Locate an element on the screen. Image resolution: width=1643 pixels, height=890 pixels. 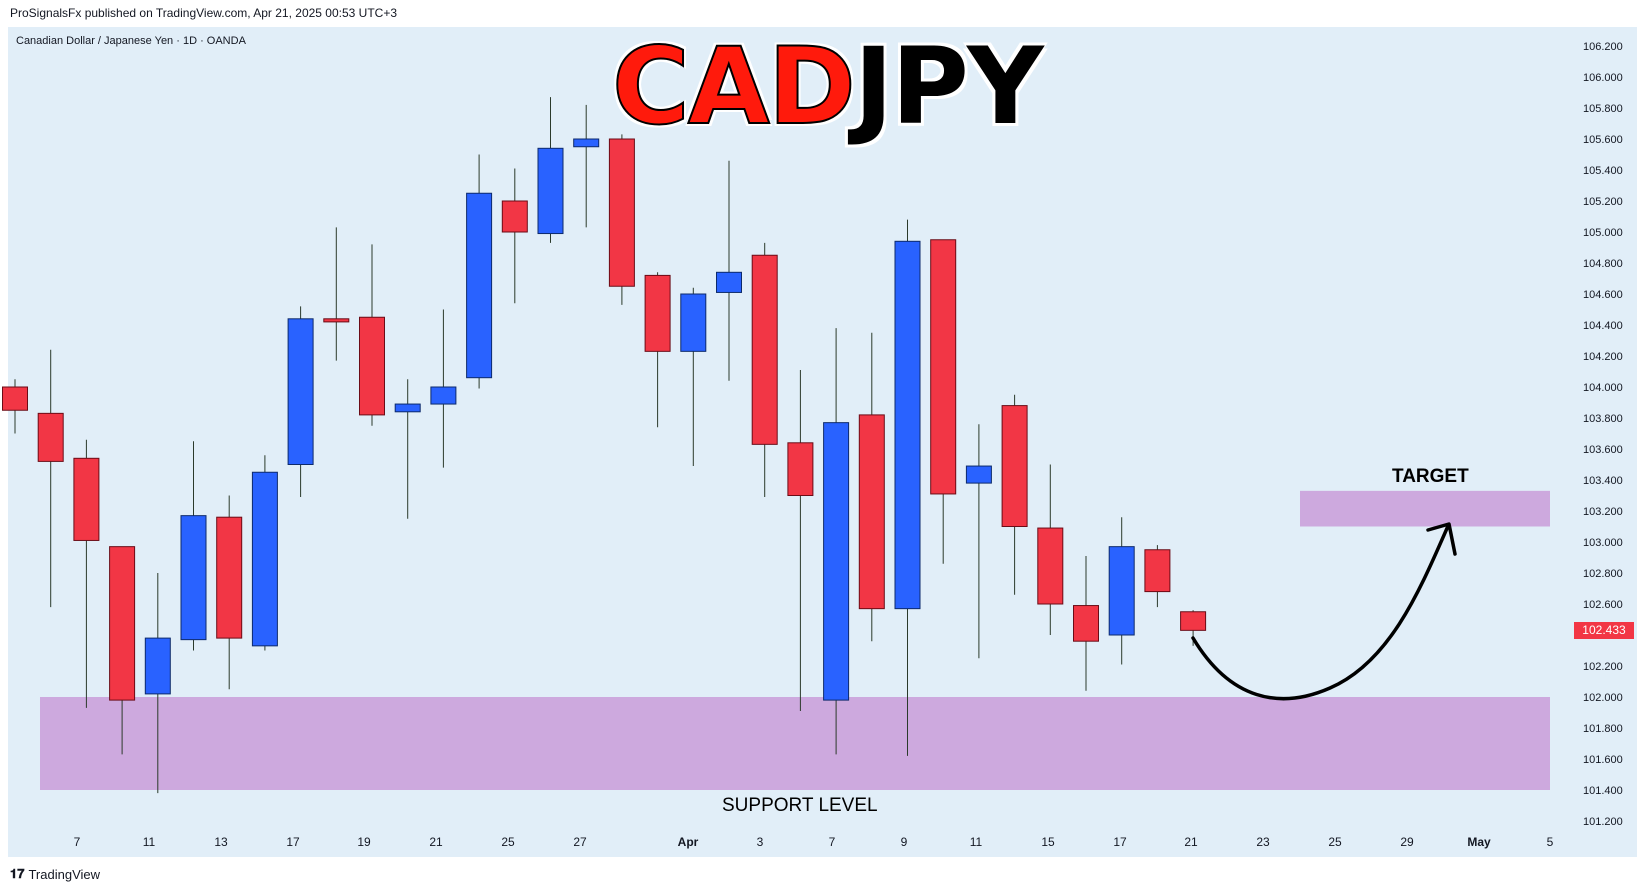
y-tick-label: 106.000 is located at coordinates (1603, 78).